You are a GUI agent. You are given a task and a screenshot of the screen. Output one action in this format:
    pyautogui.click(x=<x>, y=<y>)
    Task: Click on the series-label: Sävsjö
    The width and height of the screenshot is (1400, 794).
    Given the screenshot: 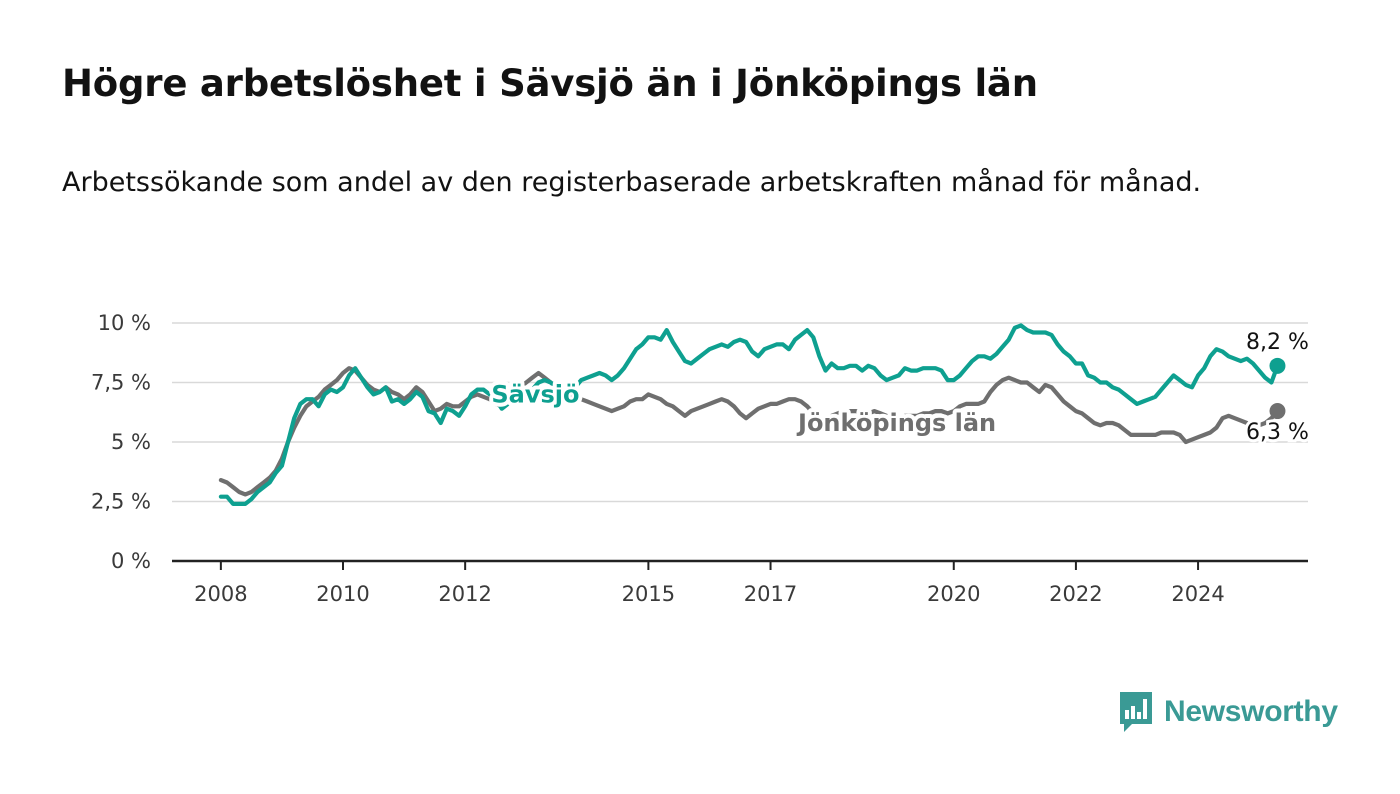 What is the action you would take?
    pyautogui.click(x=535, y=394)
    